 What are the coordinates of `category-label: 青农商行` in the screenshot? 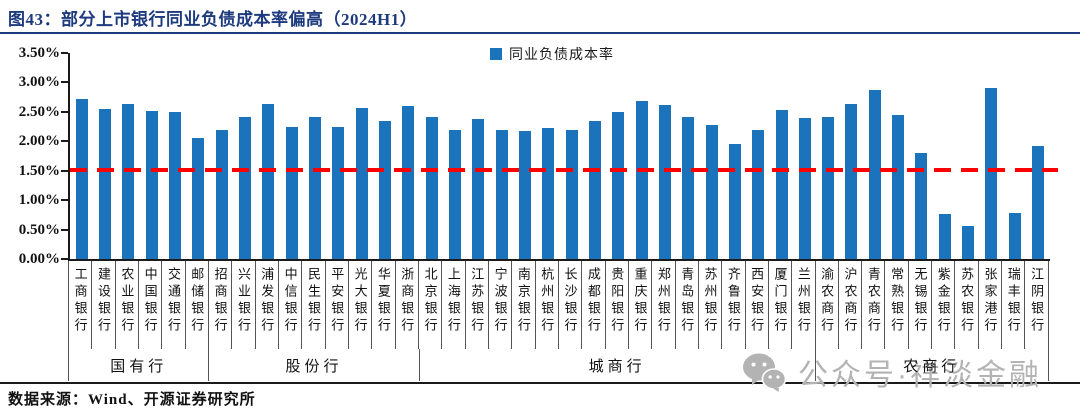 It's located at (873, 301).